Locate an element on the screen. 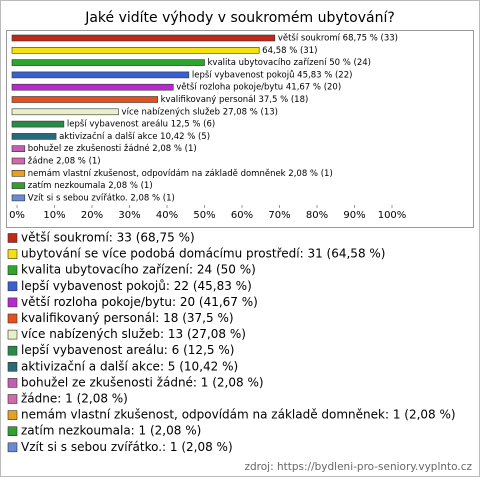 Image resolution: width=480 pixels, height=477 pixels. legend-label: větší soukromí: 33 (68,75 %) is located at coordinates (108, 238).